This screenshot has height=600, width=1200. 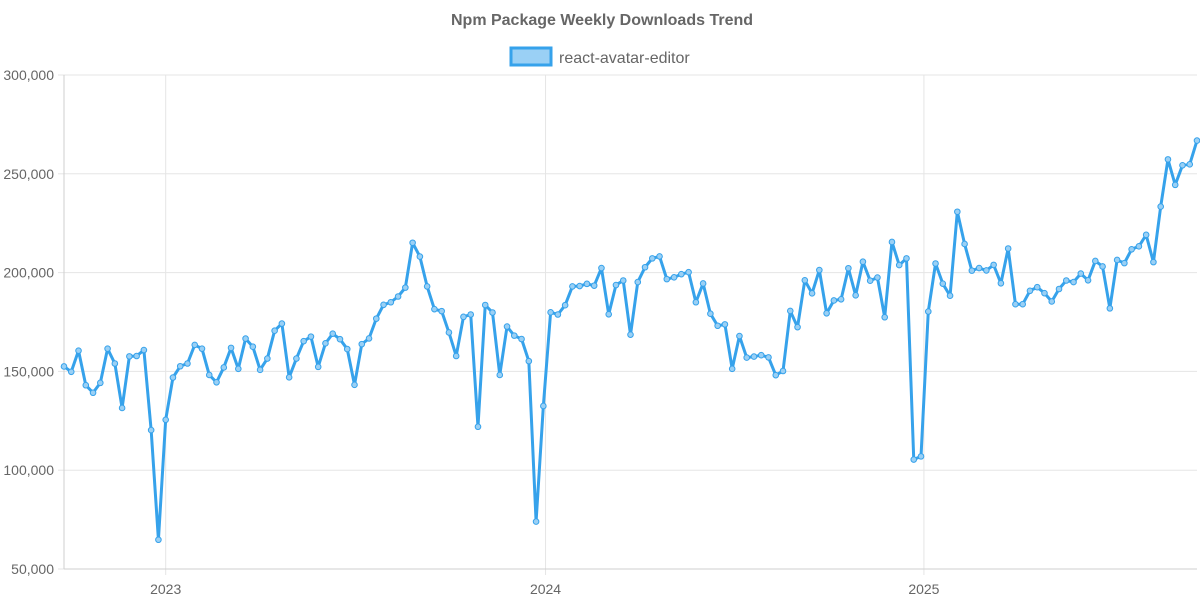 I want to click on legend: react-avatar-editor, so click(x=599, y=56).